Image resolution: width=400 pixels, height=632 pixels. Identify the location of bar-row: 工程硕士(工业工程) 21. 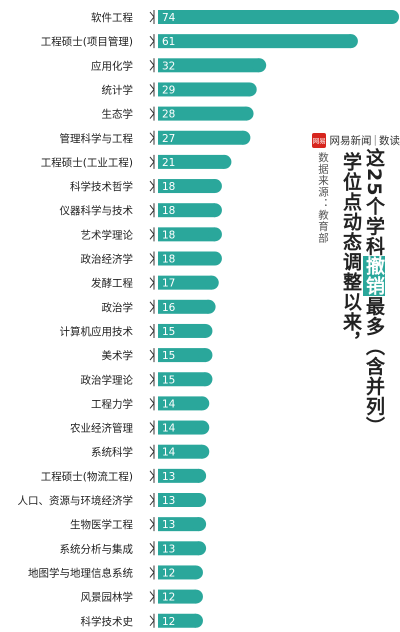
(136, 161).